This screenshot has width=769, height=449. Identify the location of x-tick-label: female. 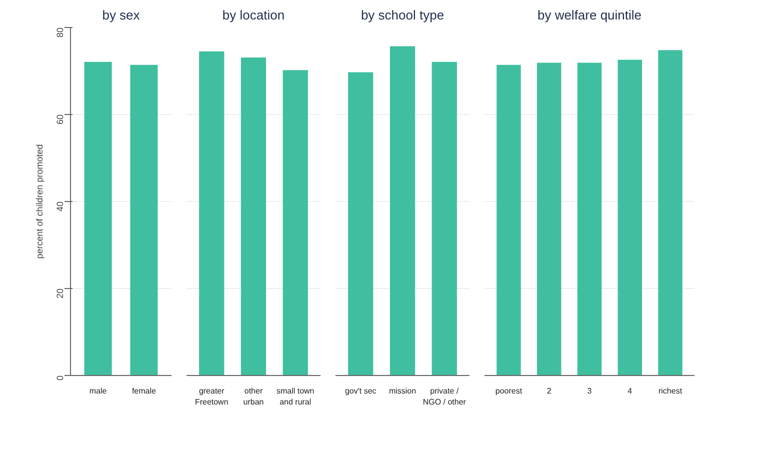
(144, 391).